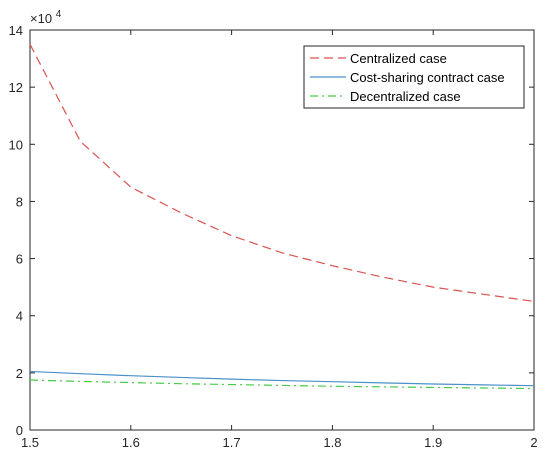 This screenshot has height=462, width=550. What do you see at coordinates (19, 316) in the screenshot?
I see `y-tick-label: 4` at bounding box center [19, 316].